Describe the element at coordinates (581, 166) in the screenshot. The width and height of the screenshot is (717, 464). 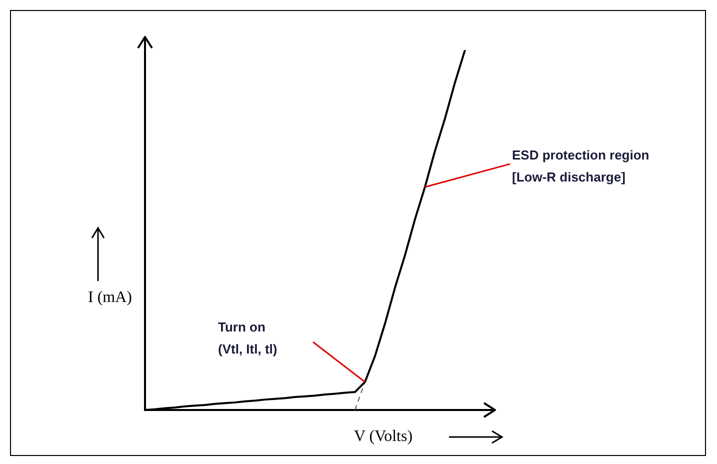
I see `text: ESD protection region [Low-R discharge]` at that location.